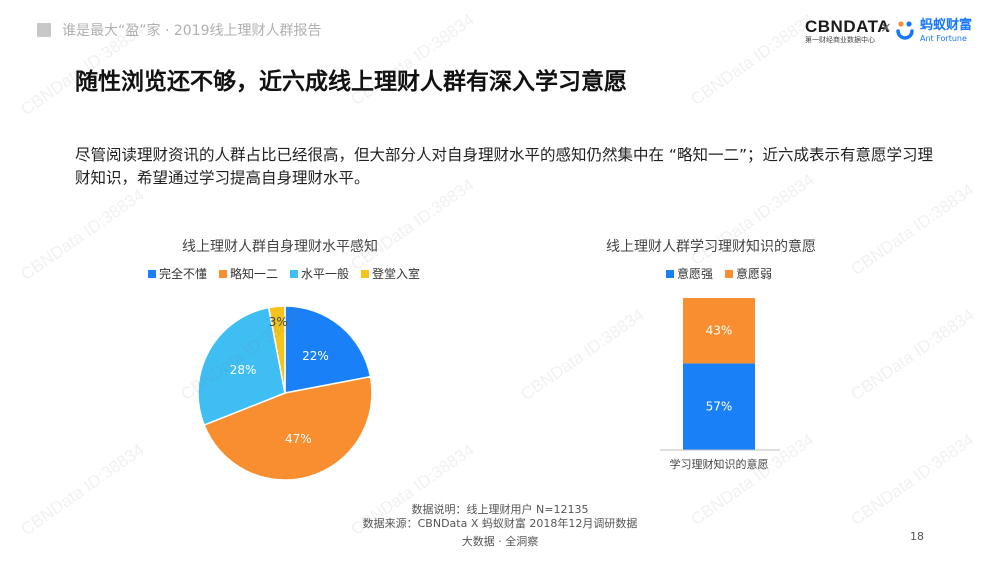 The width and height of the screenshot is (1000, 562). What do you see at coordinates (280, 247) in the screenshot?
I see `pie-chart-title: 线上理财人群自身理财水平感知` at bounding box center [280, 247].